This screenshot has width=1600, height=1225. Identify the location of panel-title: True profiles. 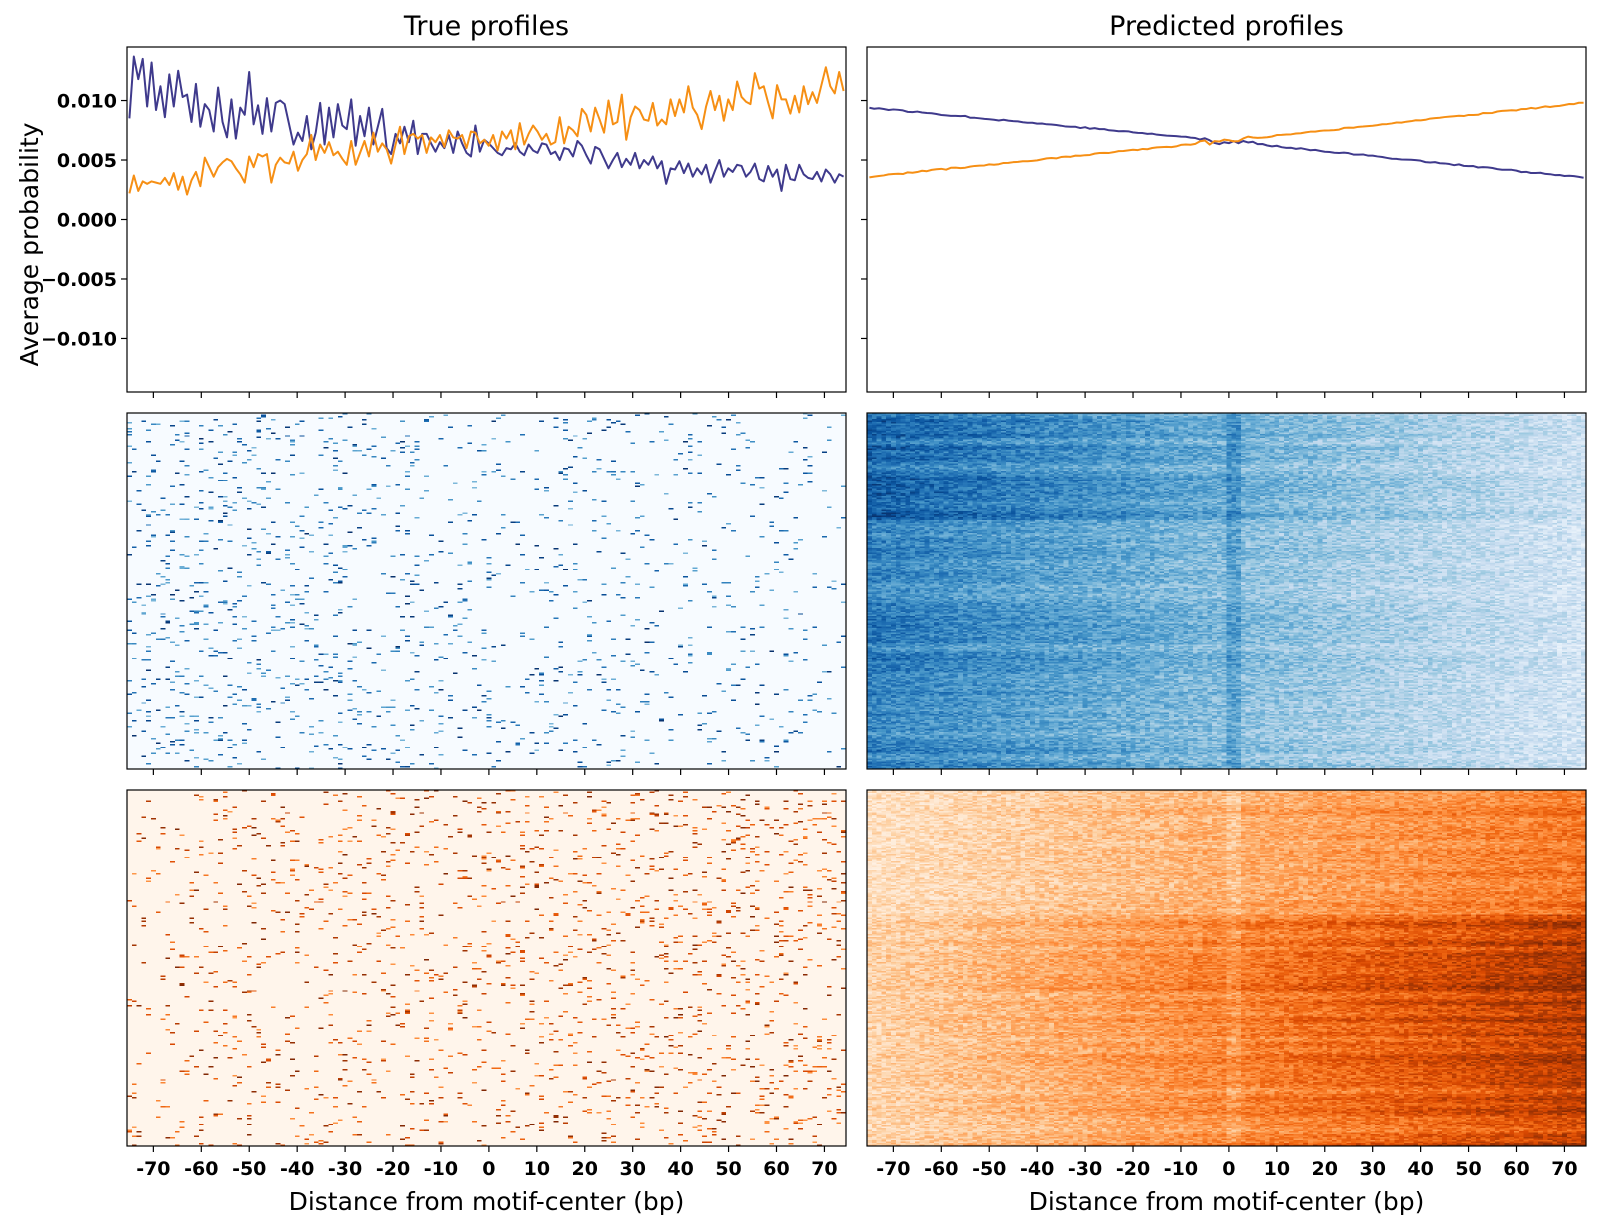
(486, 26).